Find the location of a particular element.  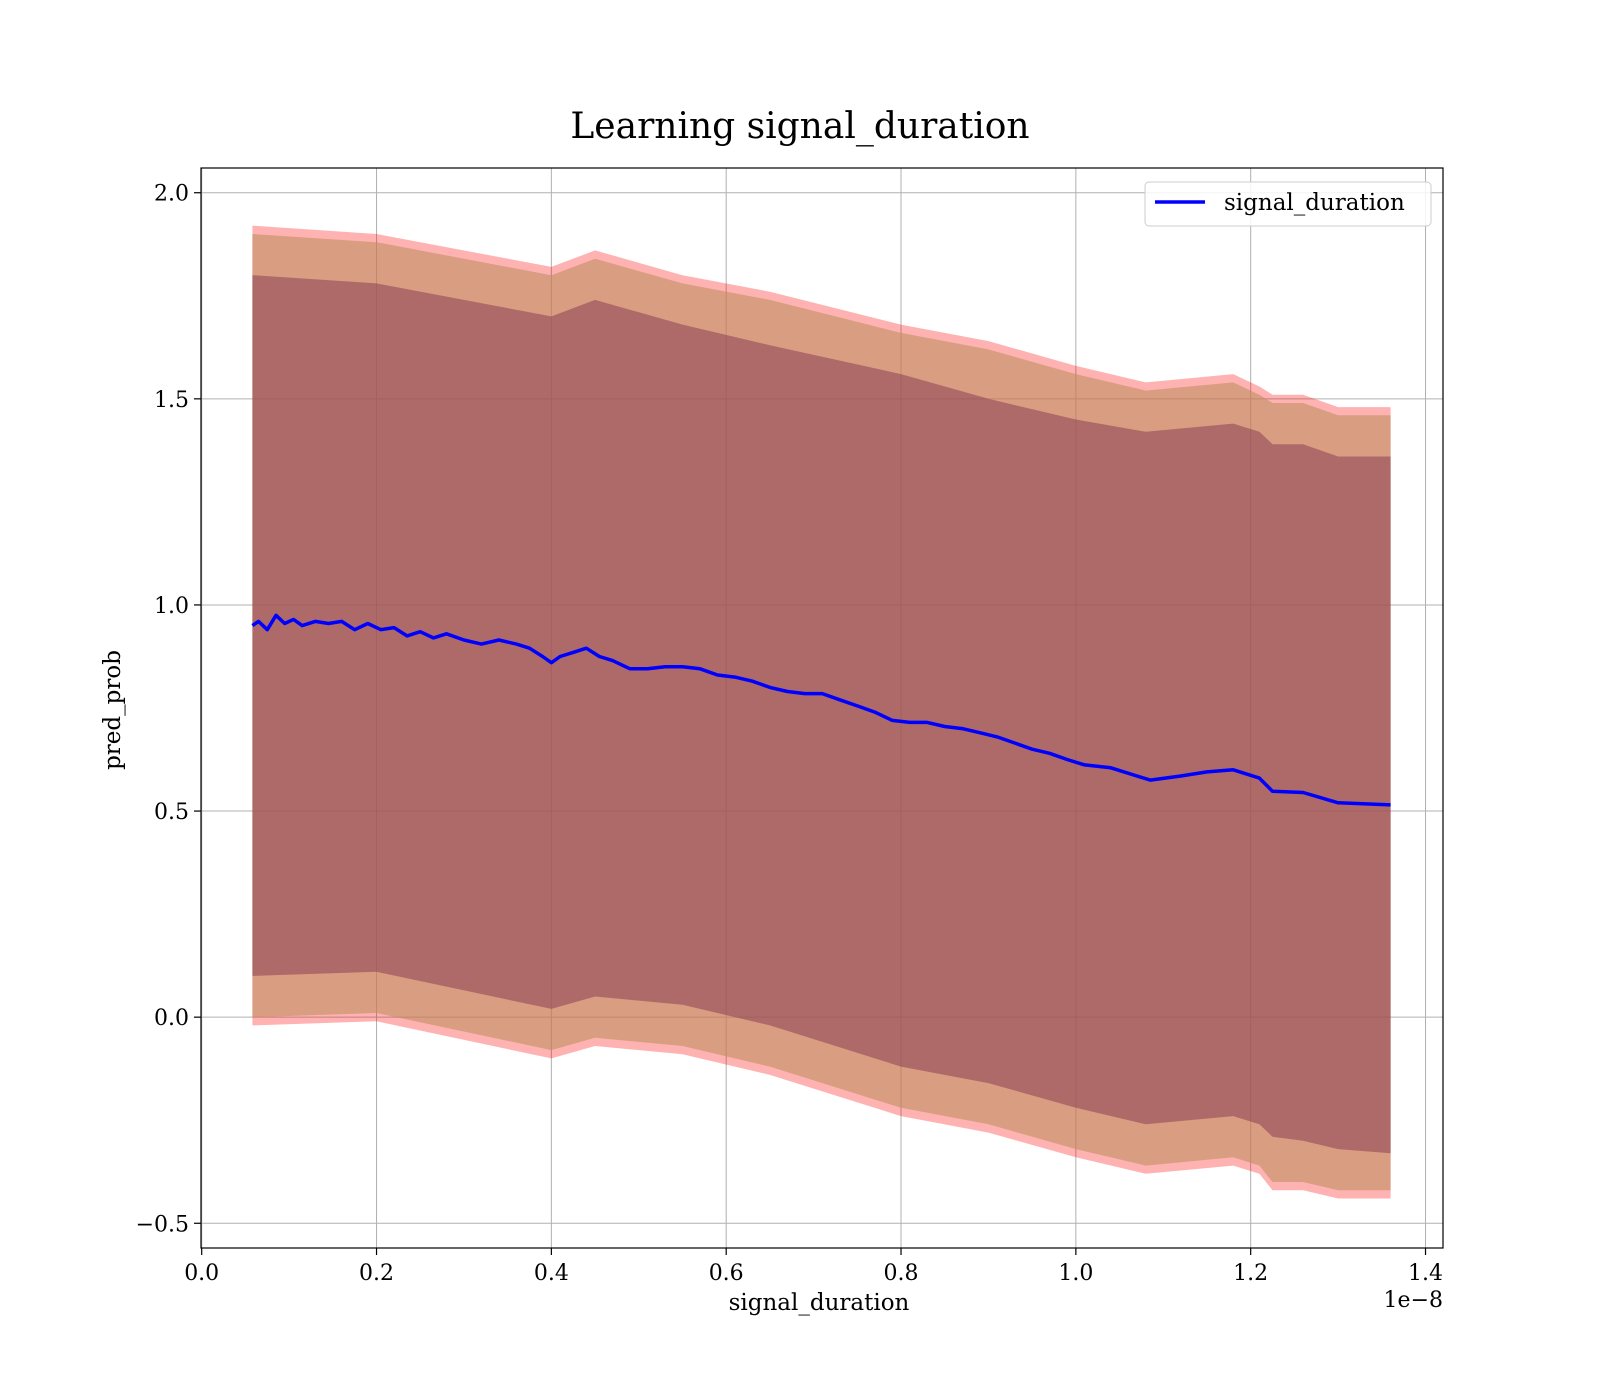

series-line is located at coordinates (821, 710).